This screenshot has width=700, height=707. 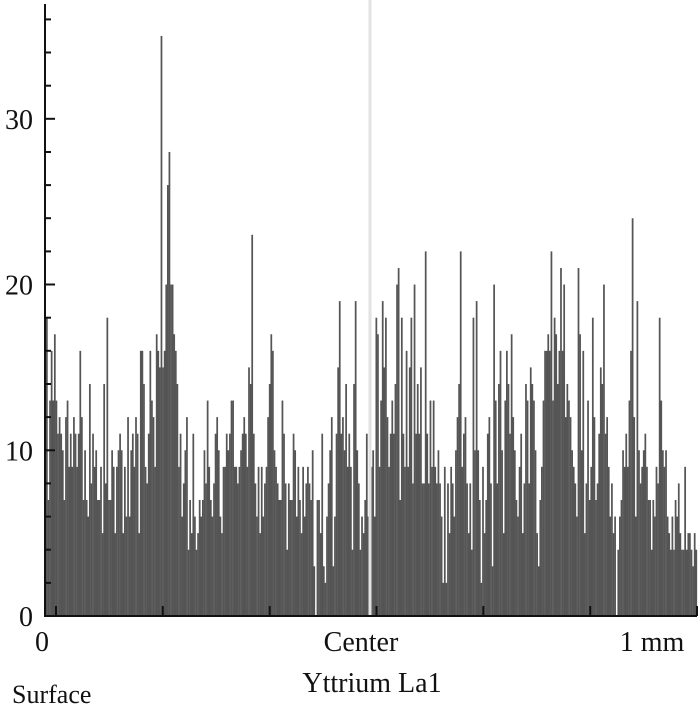 I want to click on x-tick-label-1mm: 1 mm, so click(x=652, y=642).